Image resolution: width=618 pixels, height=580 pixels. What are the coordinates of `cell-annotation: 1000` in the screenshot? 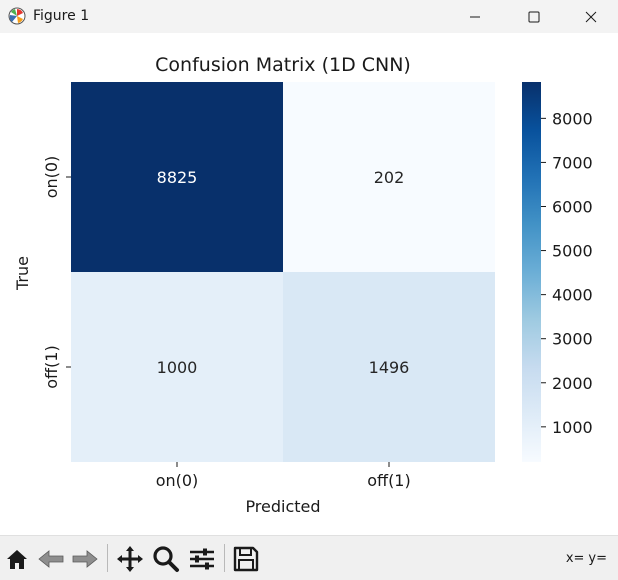 It's located at (177, 367).